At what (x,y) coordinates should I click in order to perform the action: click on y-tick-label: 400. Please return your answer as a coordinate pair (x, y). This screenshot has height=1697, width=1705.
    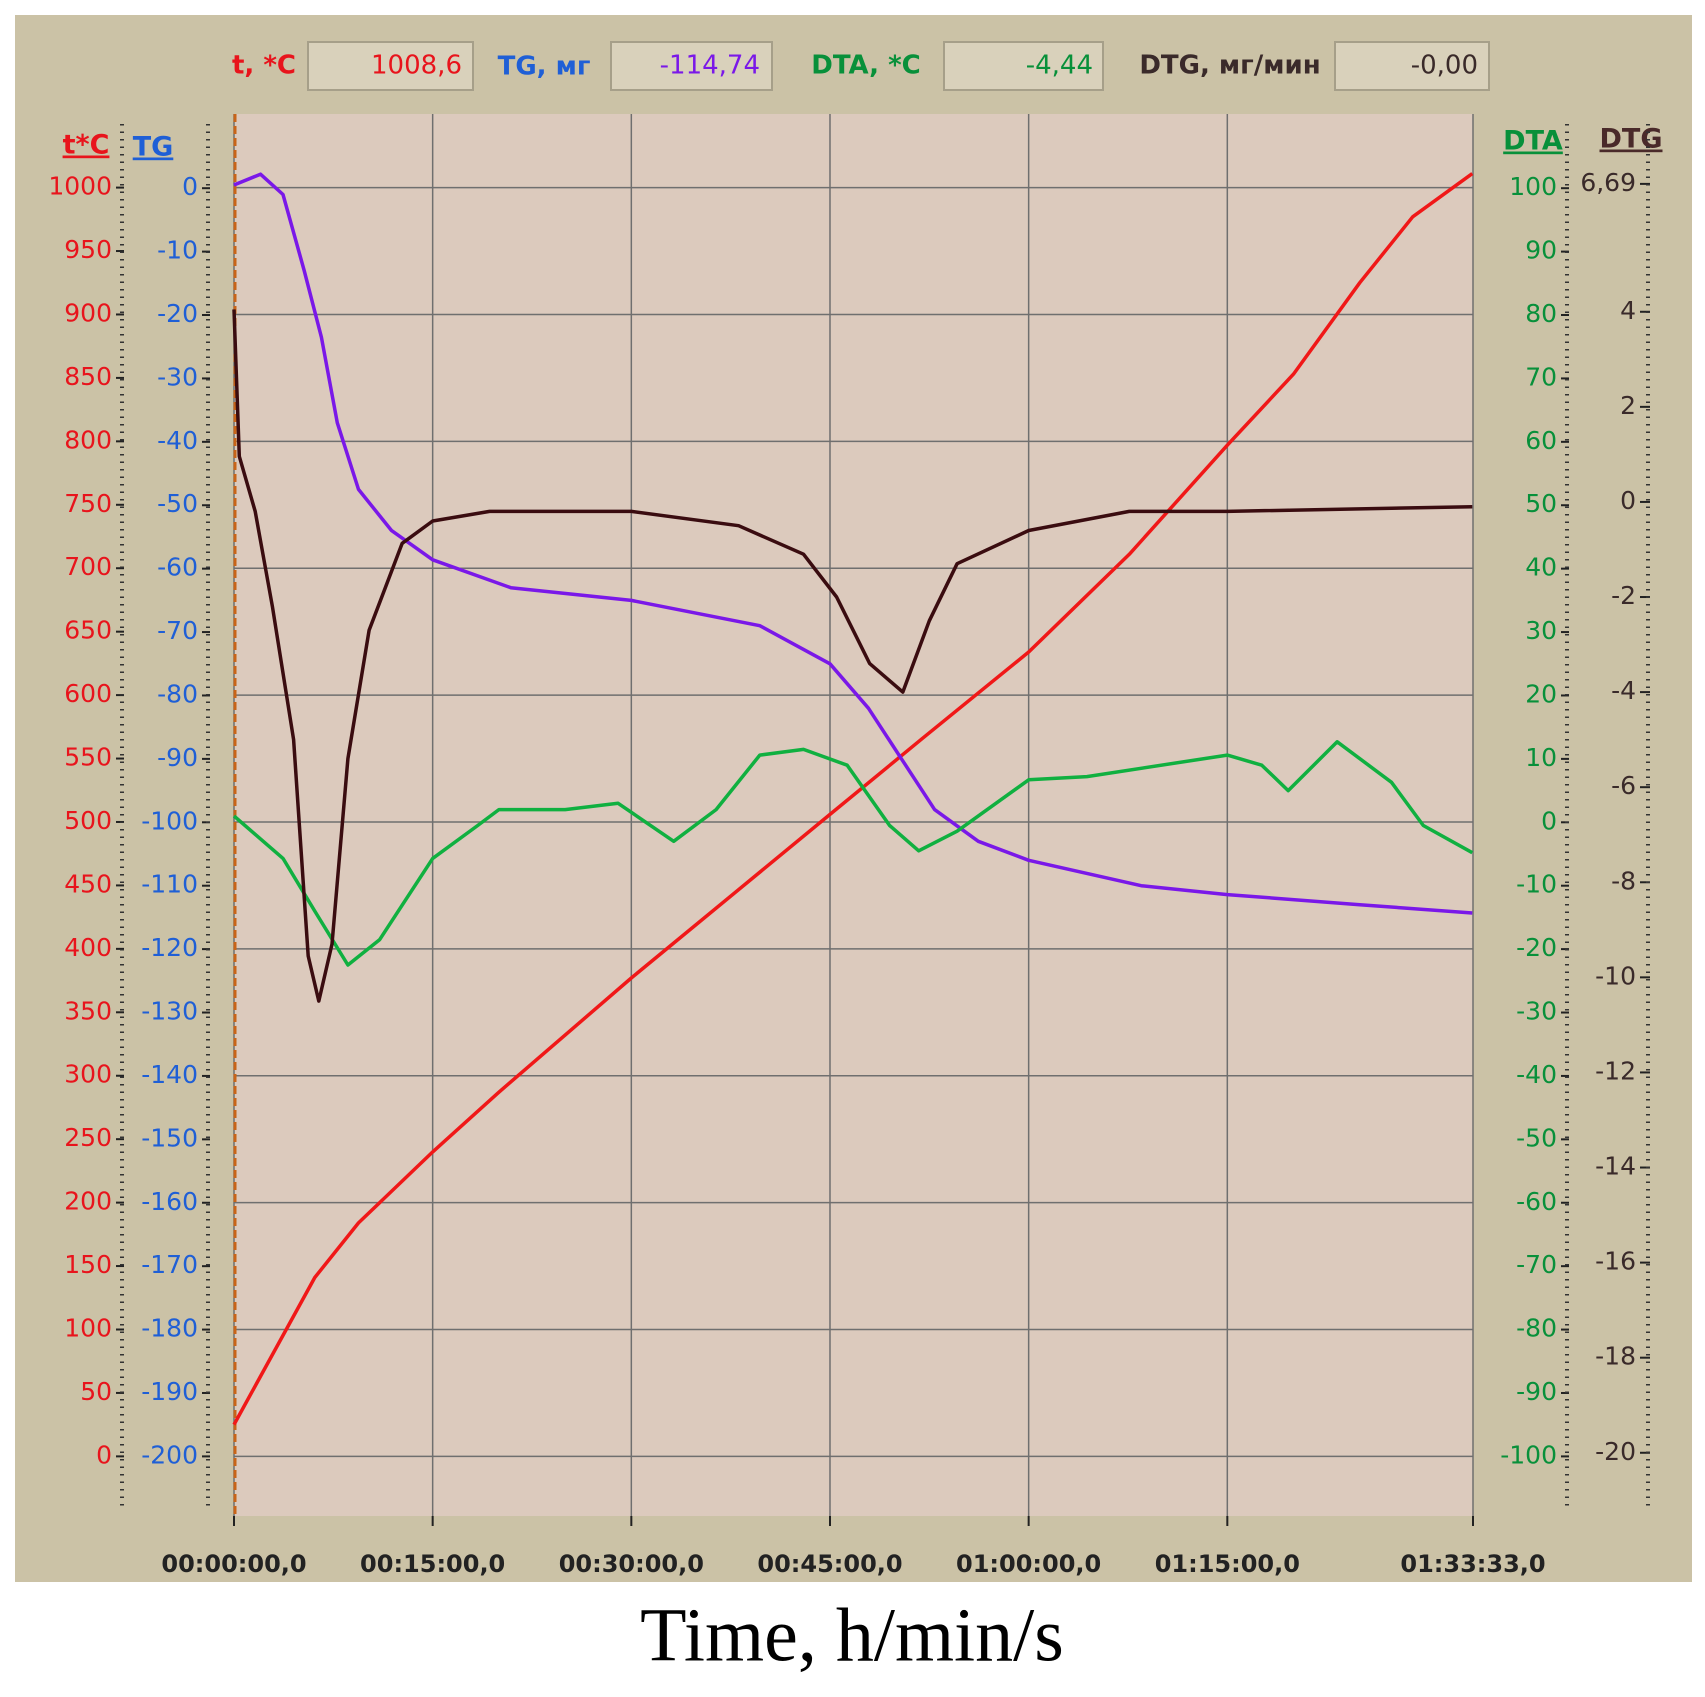
    Looking at the image, I should click on (88, 947).